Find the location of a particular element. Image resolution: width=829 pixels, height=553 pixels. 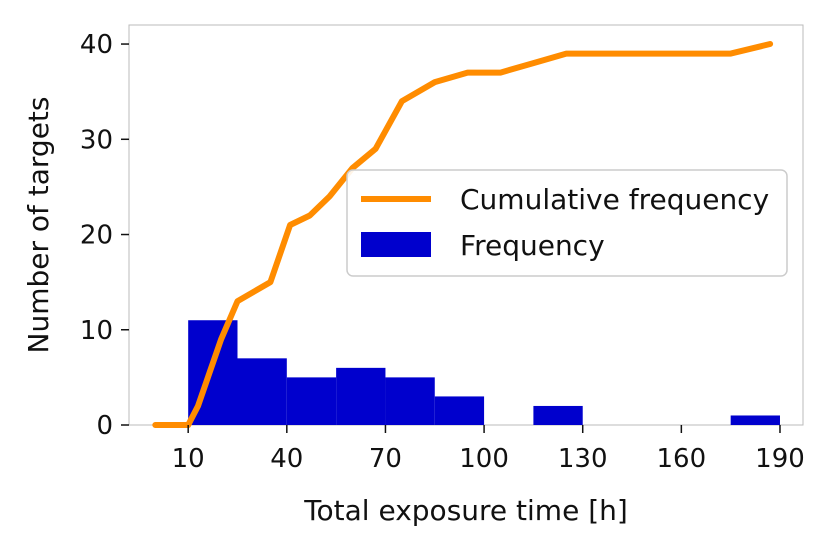

y-tick-label: 10 is located at coordinates (96, 331).